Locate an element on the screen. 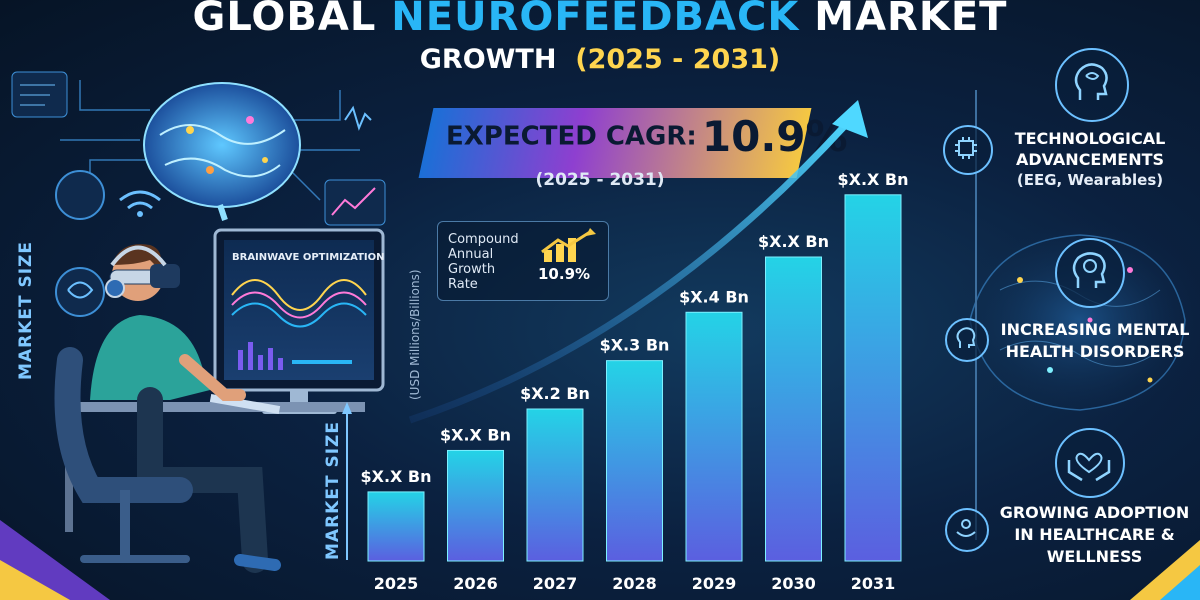 The height and width of the screenshot is (600, 1200). head-brain-icon is located at coordinates (80, 195).